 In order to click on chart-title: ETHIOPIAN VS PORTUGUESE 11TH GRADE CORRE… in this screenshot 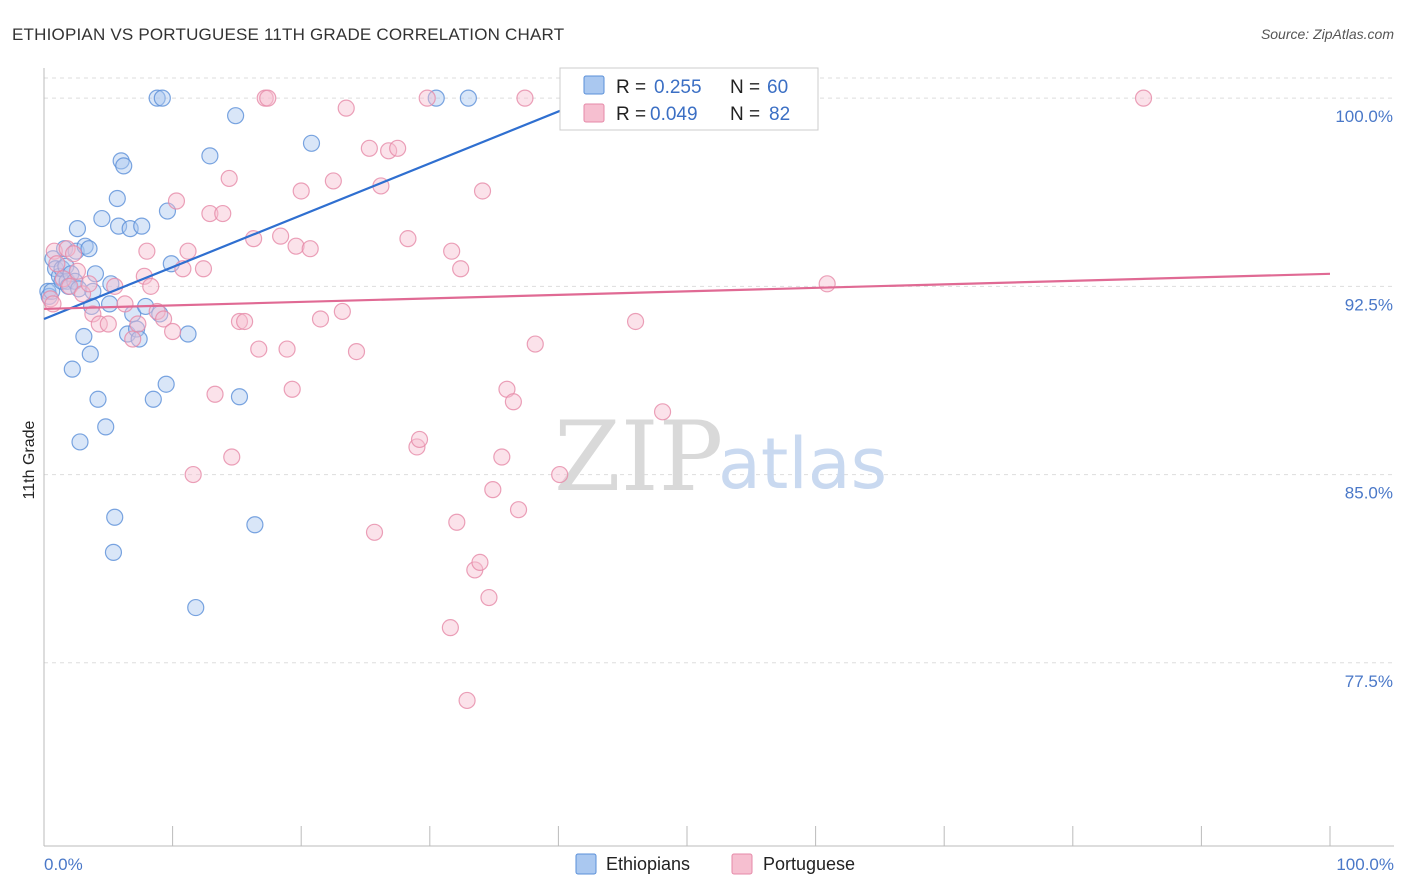, I will do `click(288, 34)`.